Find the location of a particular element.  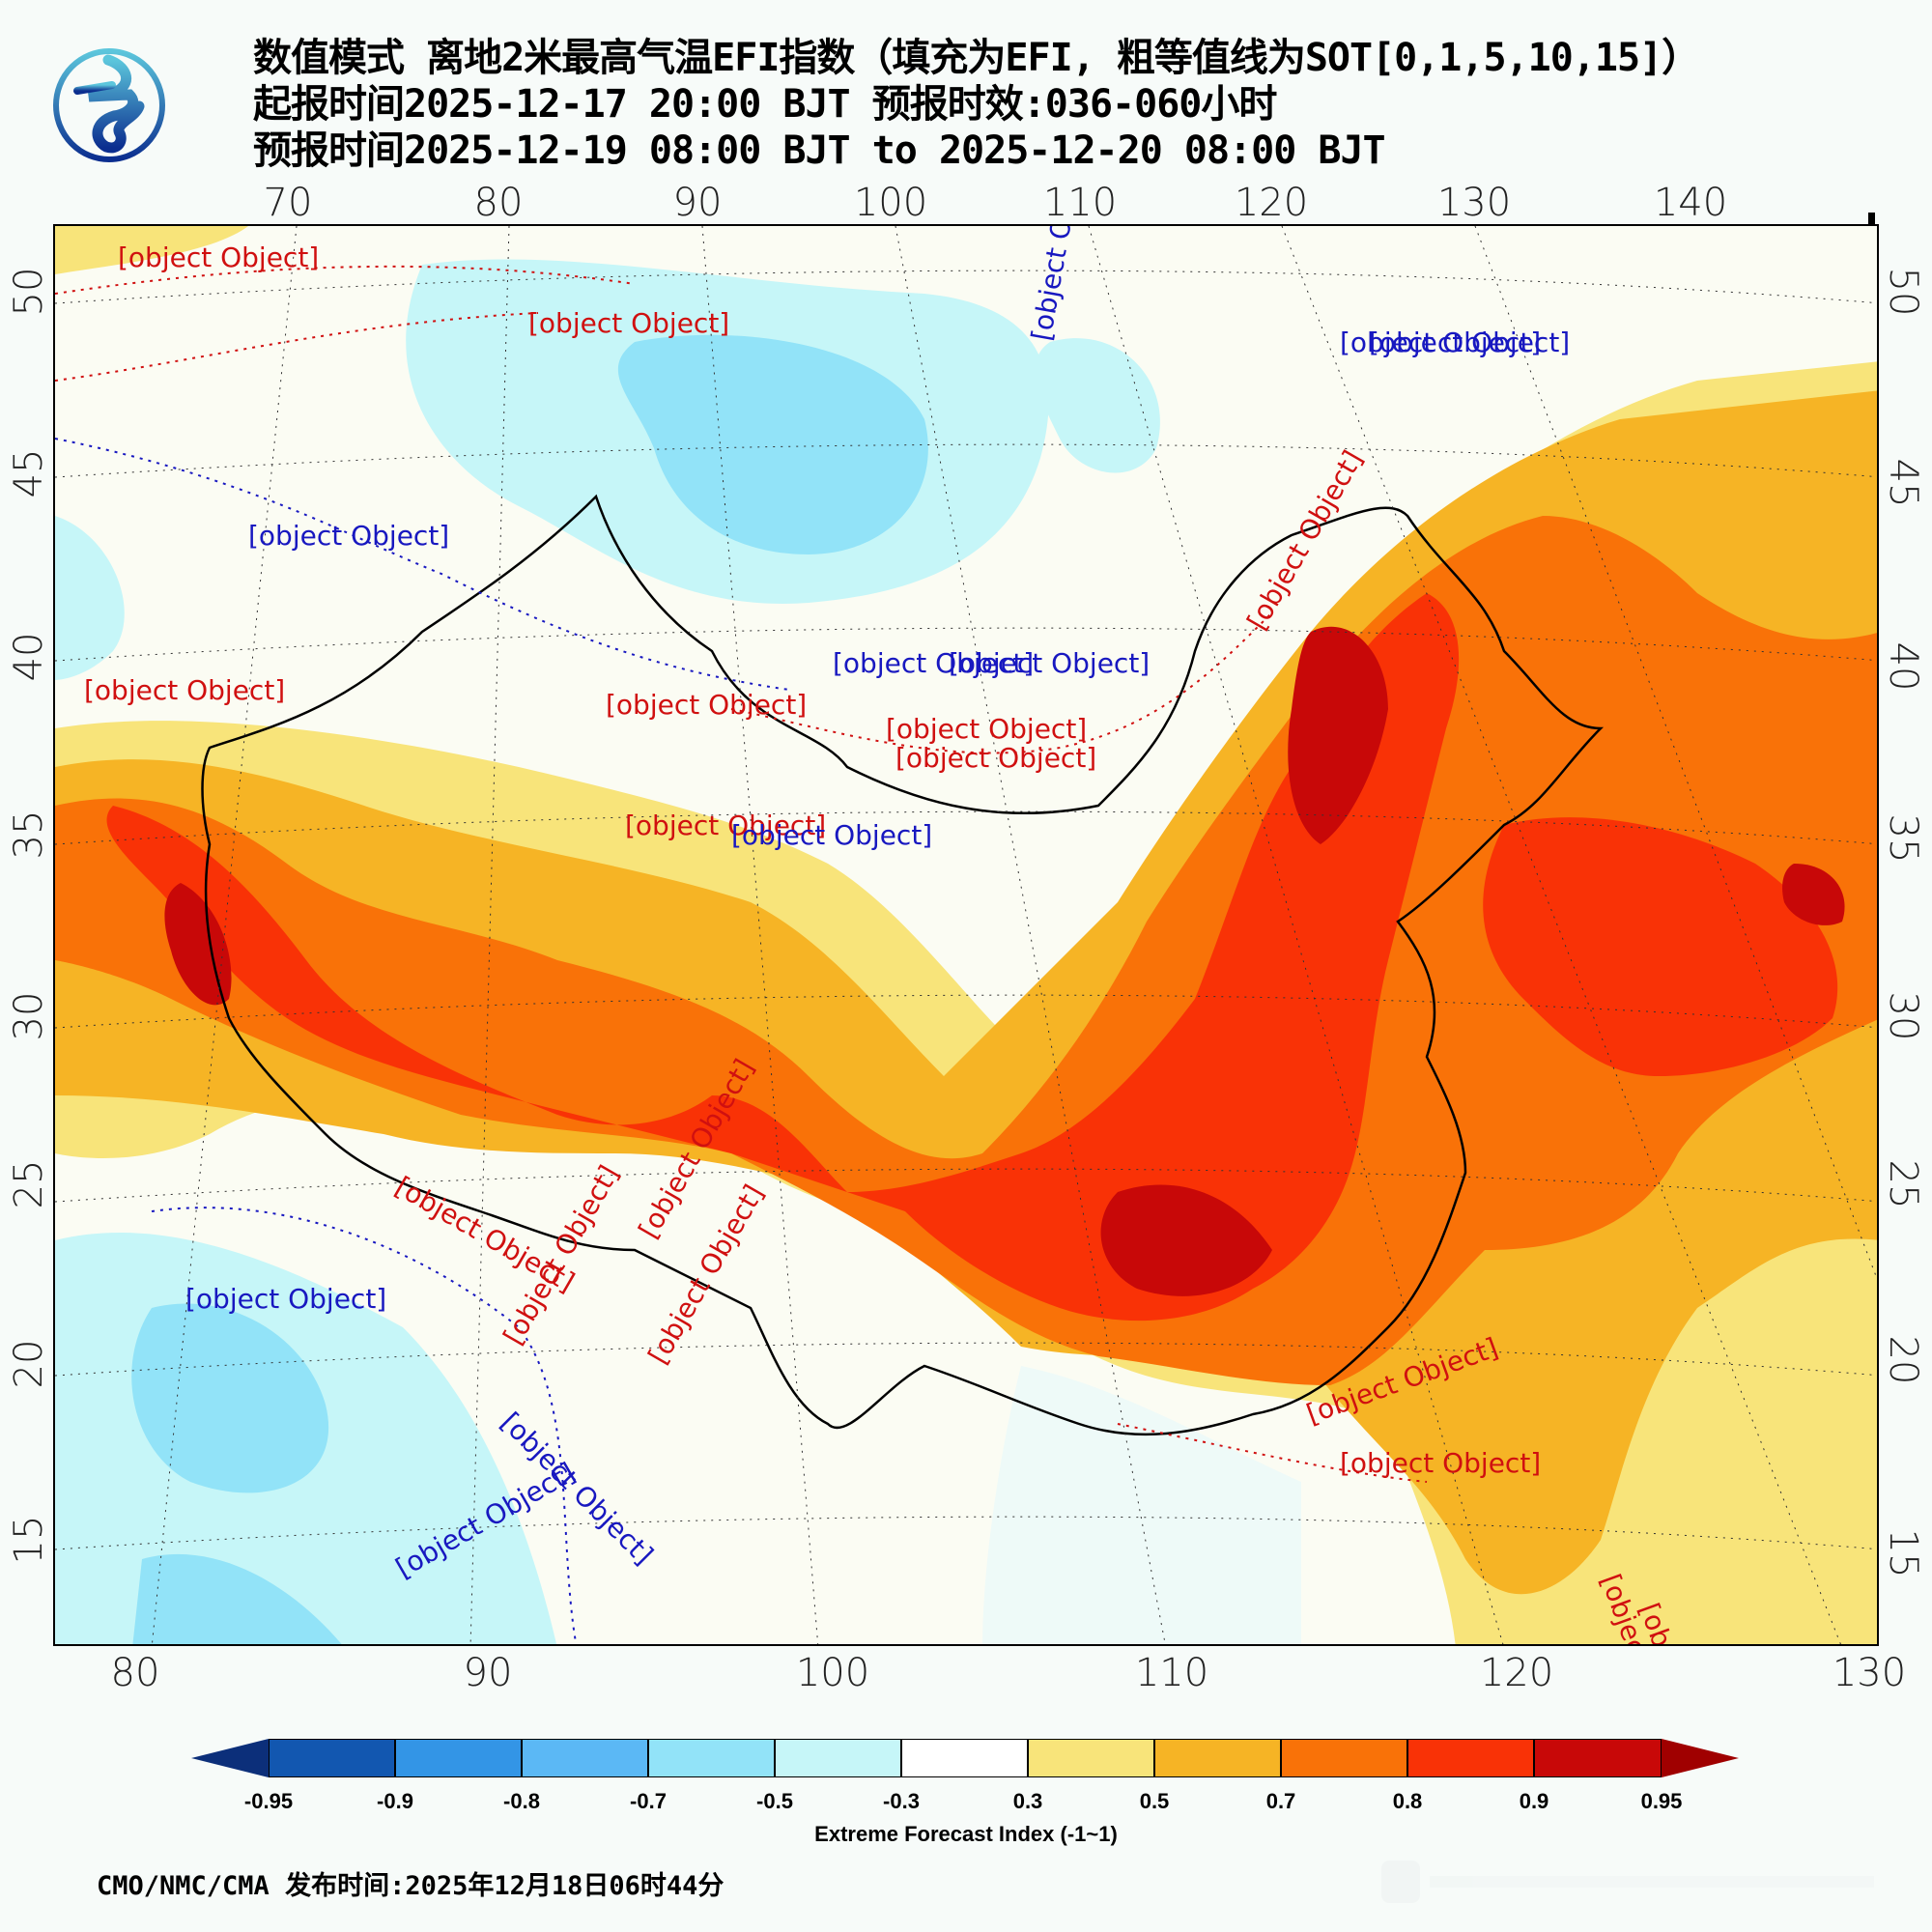

colorbar-tick: -0.5 is located at coordinates (774, 1801).